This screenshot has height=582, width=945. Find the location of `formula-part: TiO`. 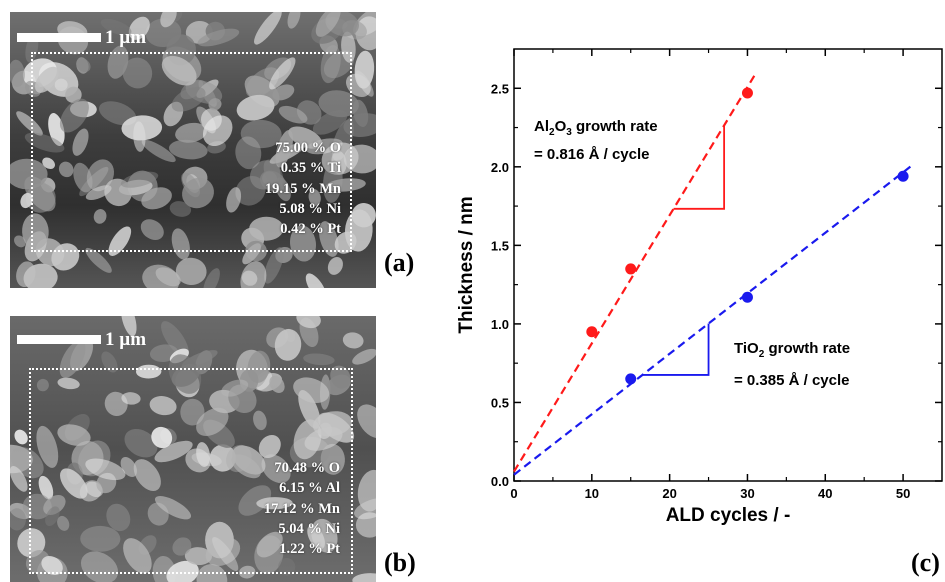

formula-part: TiO is located at coordinates (746, 348).